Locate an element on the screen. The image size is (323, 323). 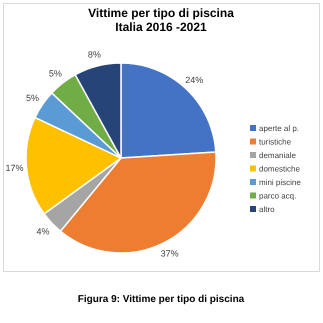
legend-label: altro is located at coordinates (267, 209).